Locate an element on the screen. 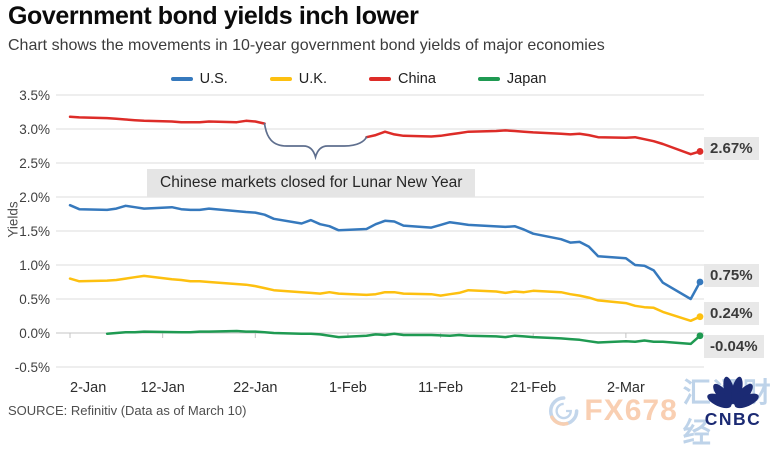  legend-label-us: U.S. is located at coordinates (213, 79).